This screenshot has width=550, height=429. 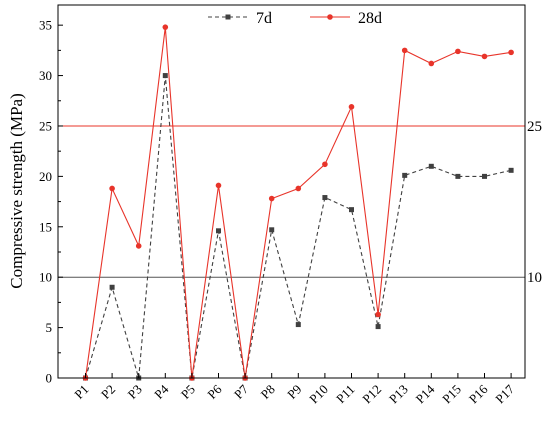 What do you see at coordinates (165, 27) in the screenshot?
I see `point-28d-P4` at bounding box center [165, 27].